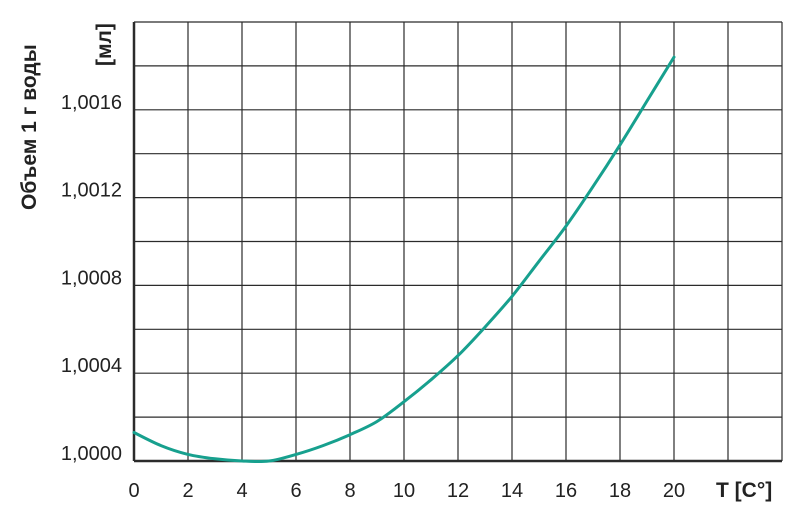 This screenshot has height=516, width=800. What do you see at coordinates (620, 491) in the screenshot?
I see `x-tick-label: 18` at bounding box center [620, 491].